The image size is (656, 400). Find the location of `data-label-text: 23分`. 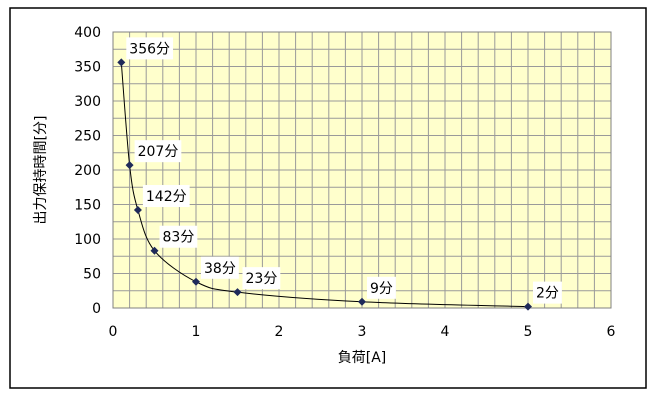

data-label-text: 23分 is located at coordinates (262, 279).